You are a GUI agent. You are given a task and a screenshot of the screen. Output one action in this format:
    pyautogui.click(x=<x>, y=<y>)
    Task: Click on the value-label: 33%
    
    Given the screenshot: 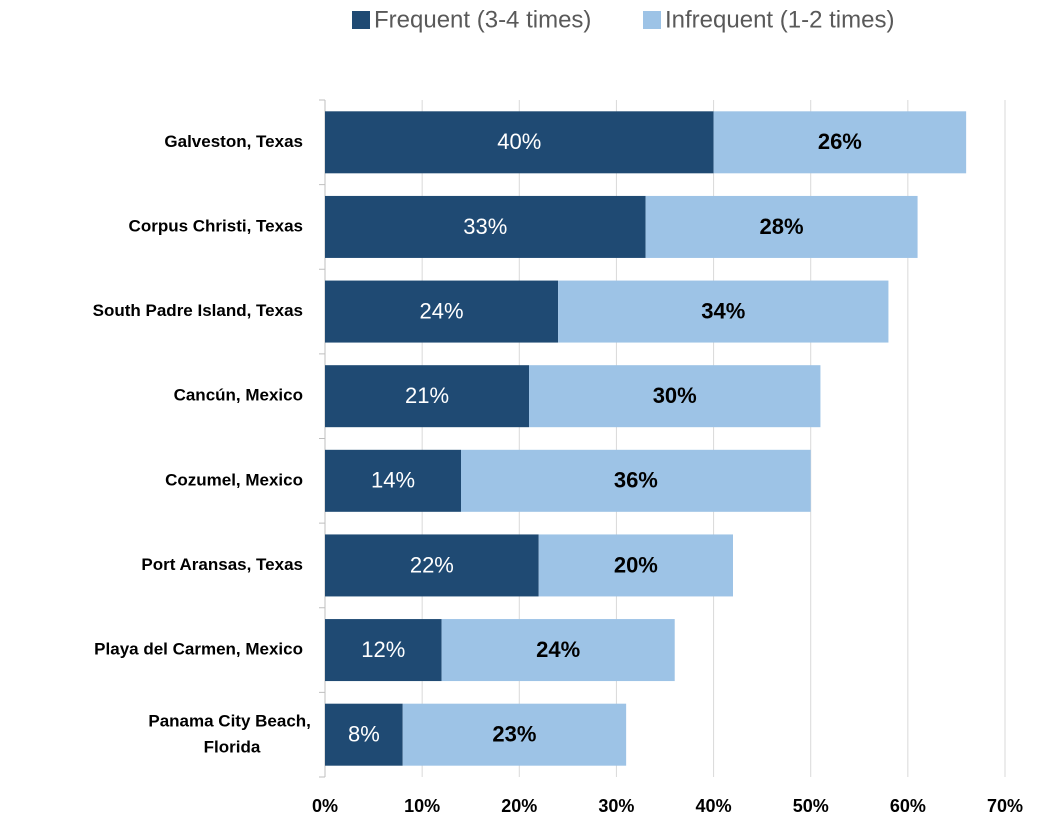 What is the action you would take?
    pyautogui.click(x=485, y=226)
    